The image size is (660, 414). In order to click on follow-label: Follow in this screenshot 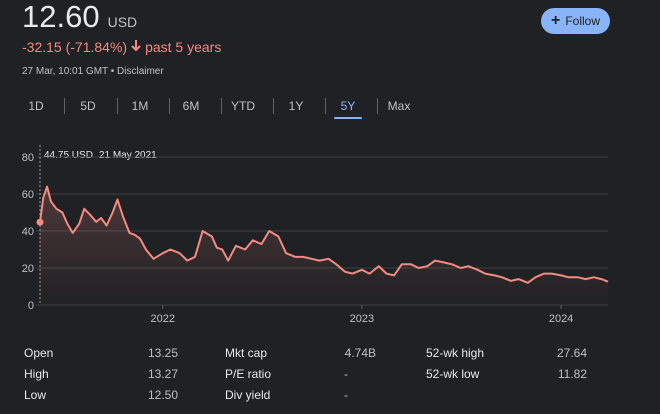, I will do `click(583, 21)`.